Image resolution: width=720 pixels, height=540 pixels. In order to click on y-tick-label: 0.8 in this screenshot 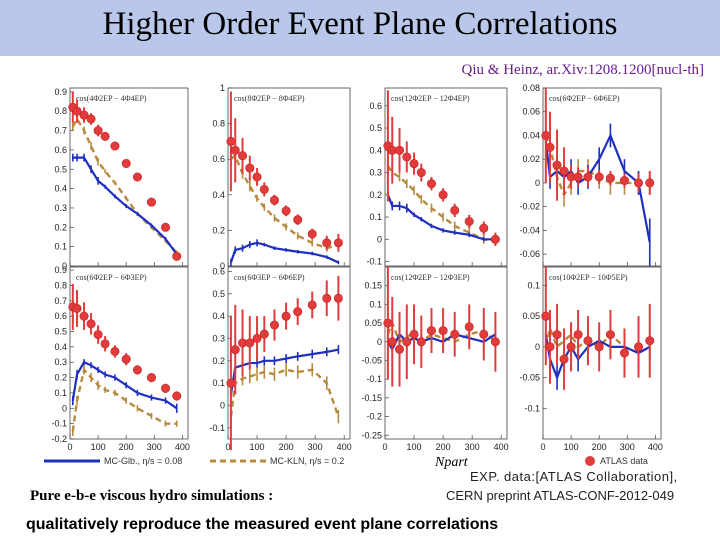, I will do `click(218, 124)`.